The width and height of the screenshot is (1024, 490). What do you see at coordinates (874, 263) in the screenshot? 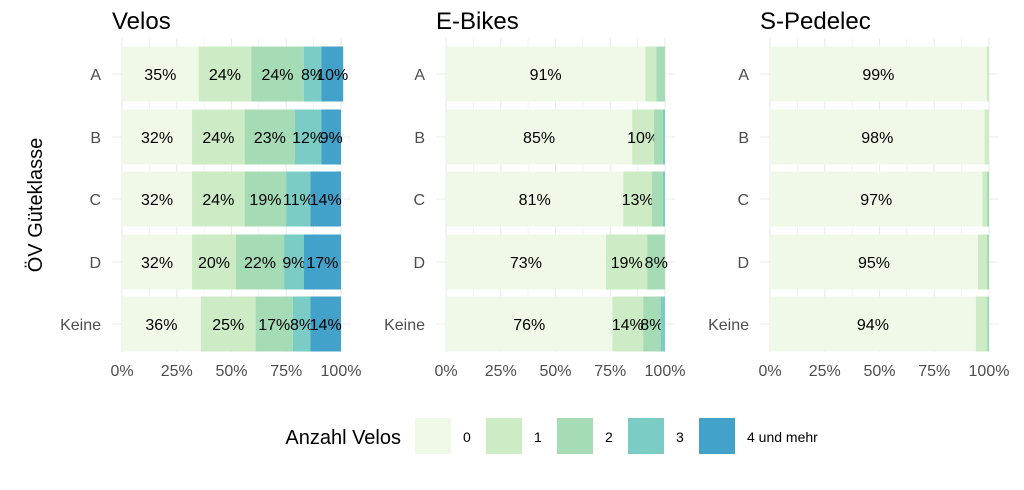
I see `data-label: 95%` at bounding box center [874, 263].